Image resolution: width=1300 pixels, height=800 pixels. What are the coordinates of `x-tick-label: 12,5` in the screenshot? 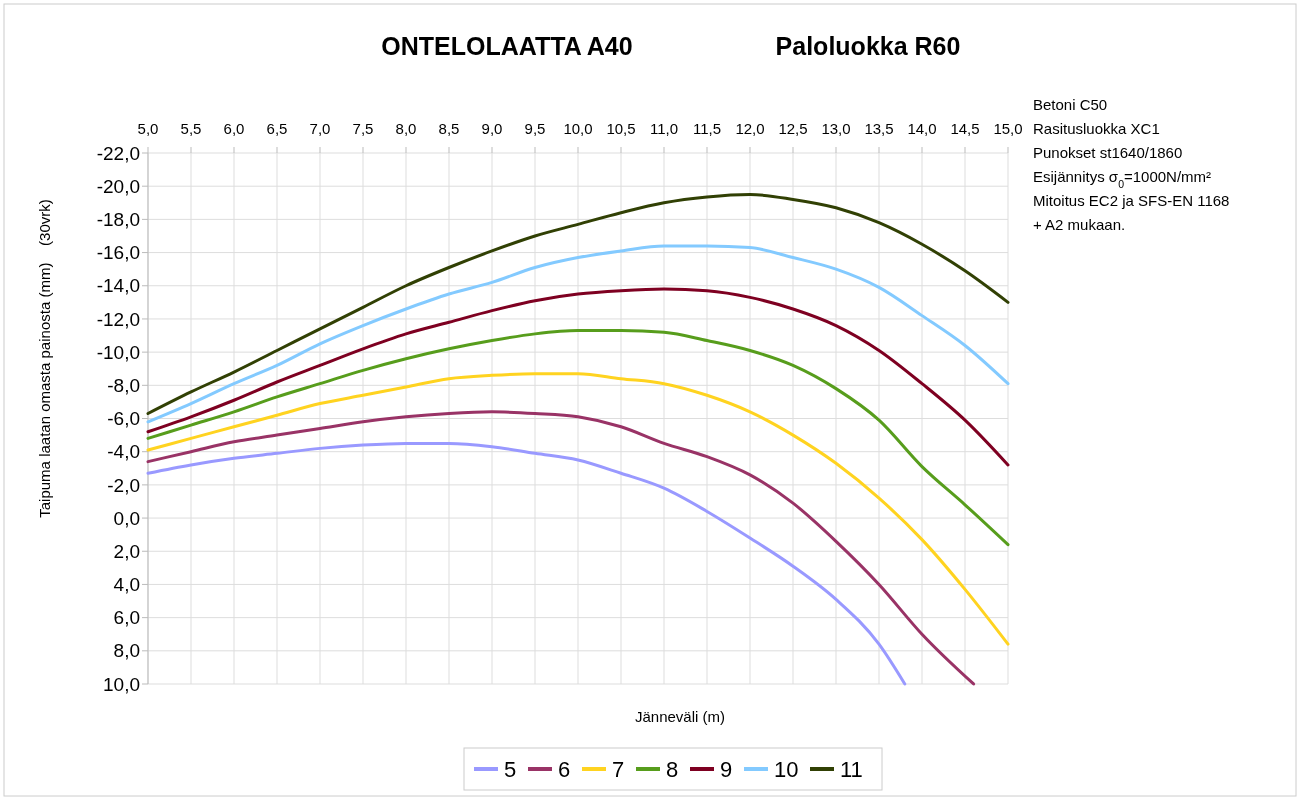 It's located at (793, 128).